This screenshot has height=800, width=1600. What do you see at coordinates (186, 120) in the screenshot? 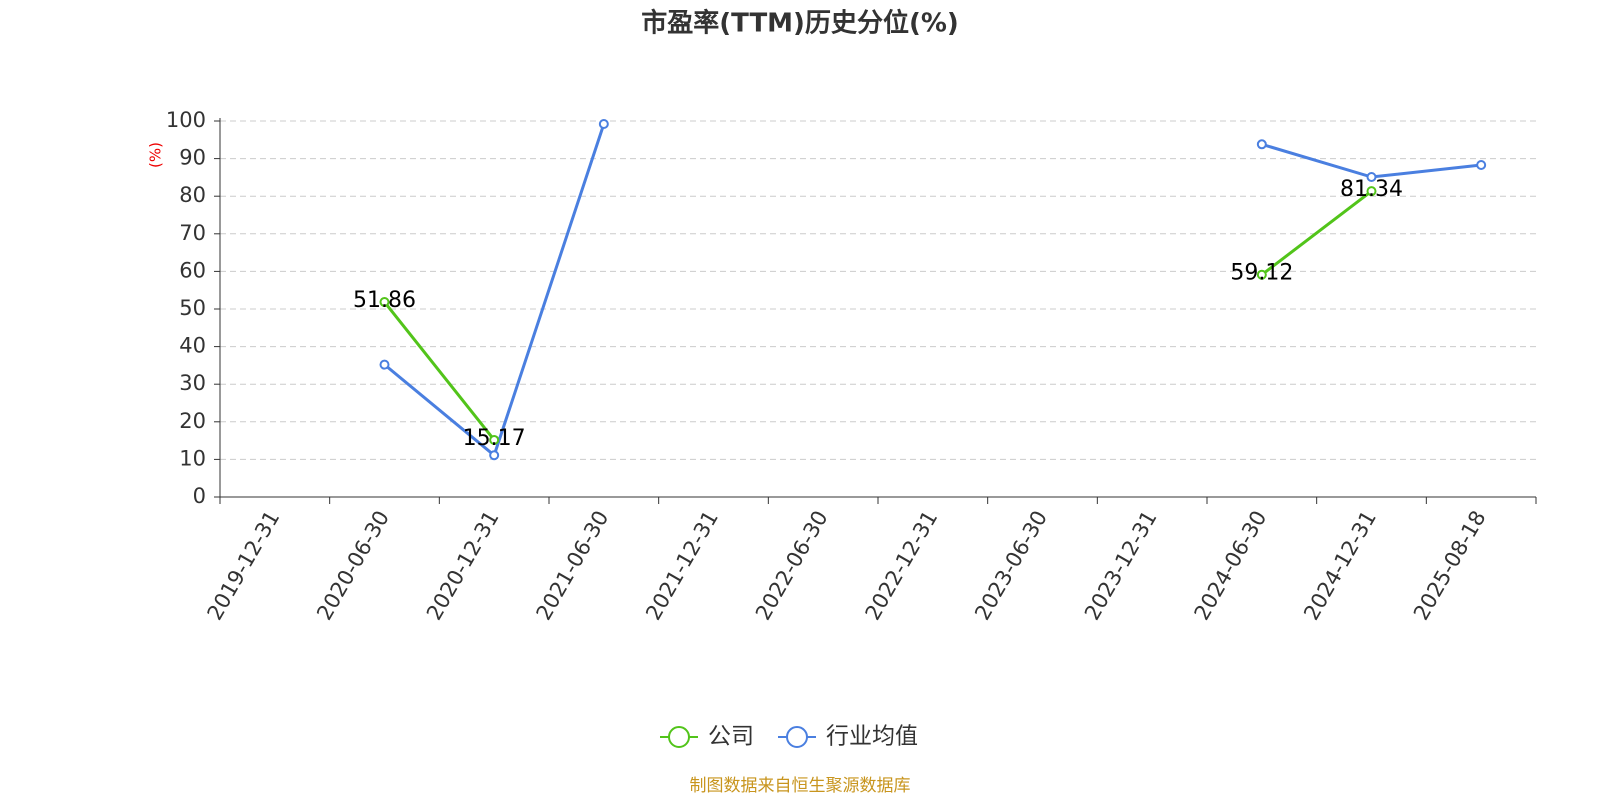
I see `y-tick-label: 100` at bounding box center [186, 120].